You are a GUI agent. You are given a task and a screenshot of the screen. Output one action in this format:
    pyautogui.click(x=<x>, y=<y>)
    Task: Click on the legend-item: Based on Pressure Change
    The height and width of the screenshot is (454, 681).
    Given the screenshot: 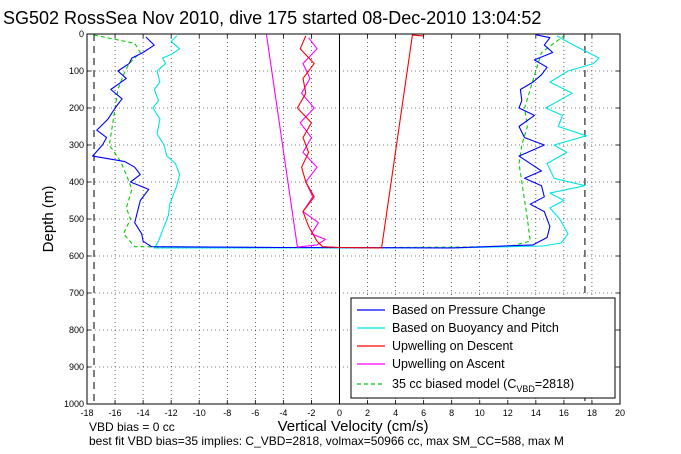 What is the action you would take?
    pyautogui.click(x=451, y=310)
    